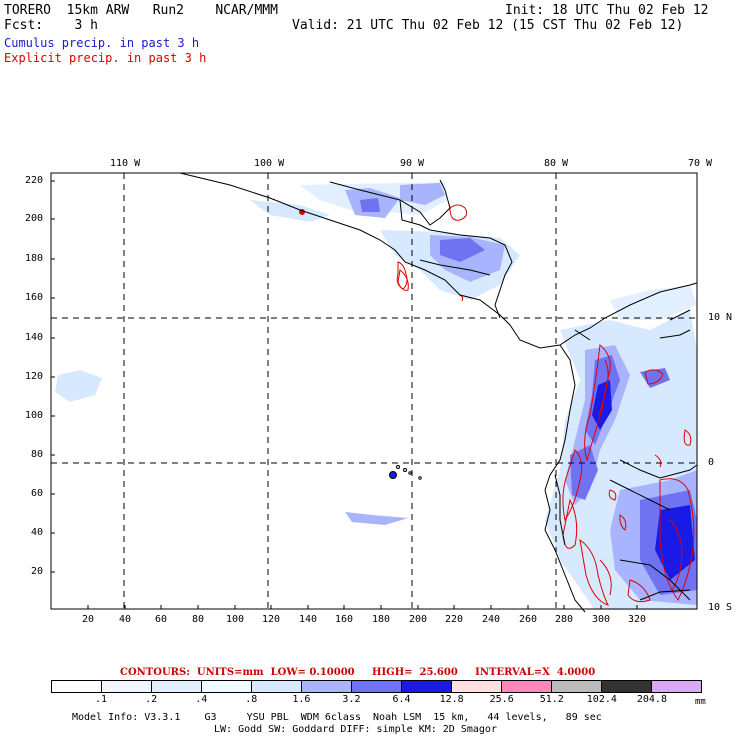  I want to click on x-tick: 100, so click(235, 619).